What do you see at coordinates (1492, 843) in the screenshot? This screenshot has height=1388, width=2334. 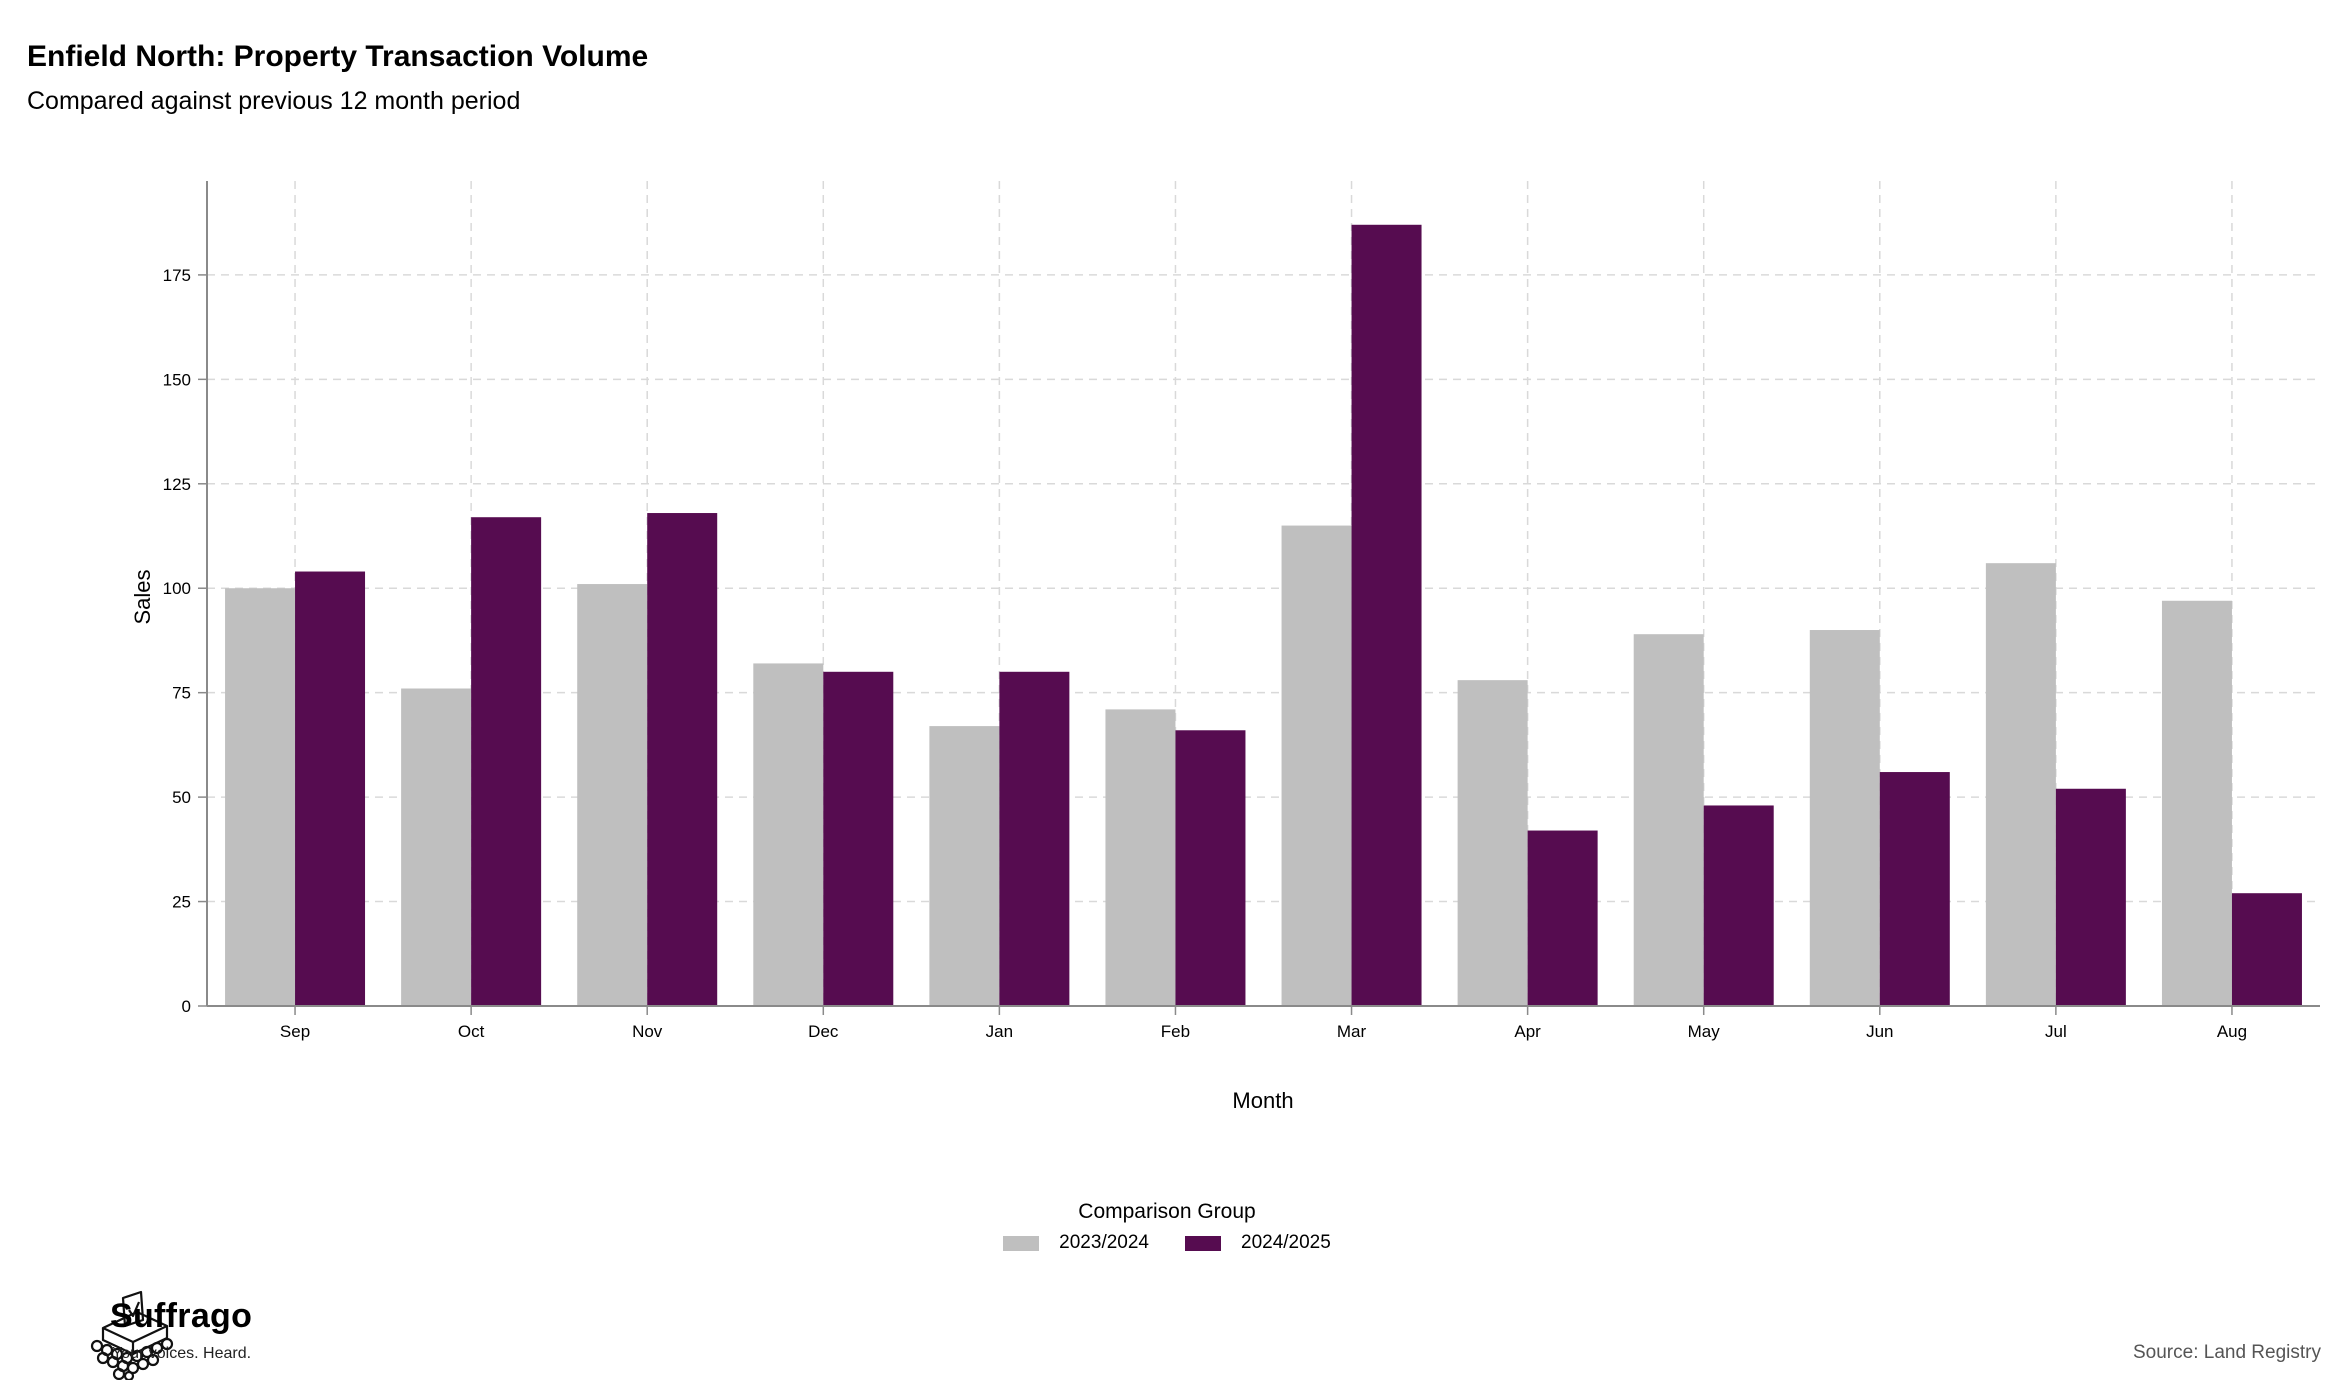 I see `bar-2023-2024-apr` at bounding box center [1492, 843].